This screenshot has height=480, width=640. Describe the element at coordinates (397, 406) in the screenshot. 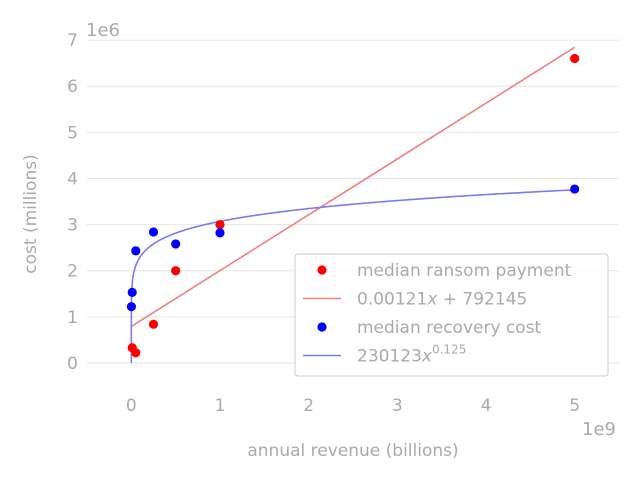

I see `x-tick-label: 3` at that location.